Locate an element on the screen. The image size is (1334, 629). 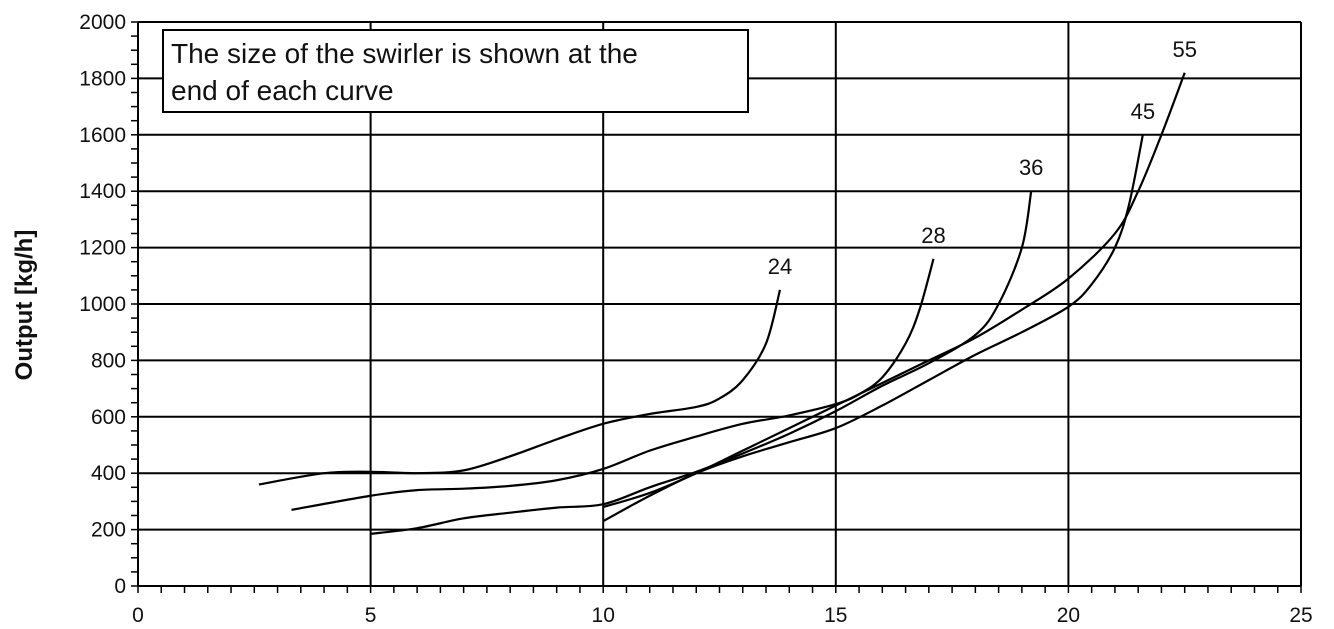
y-tick-label: 1000 is located at coordinates (102, 304).